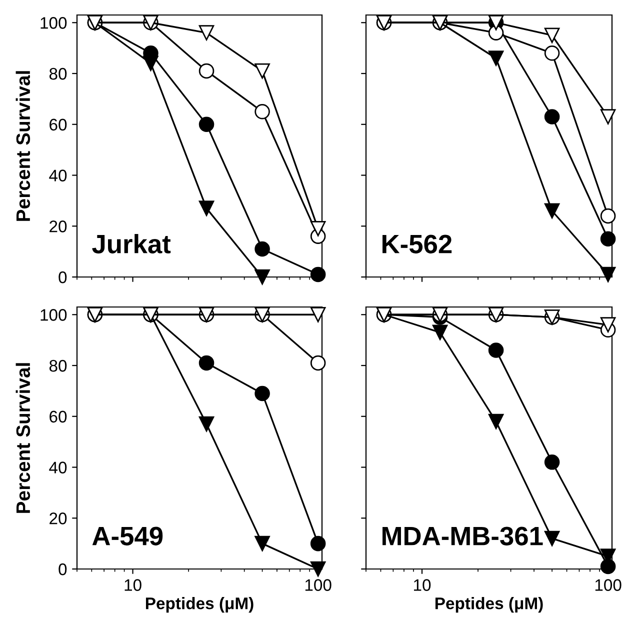  What do you see at coordinates (127, 536) in the screenshot?
I see `text: A-549` at bounding box center [127, 536].